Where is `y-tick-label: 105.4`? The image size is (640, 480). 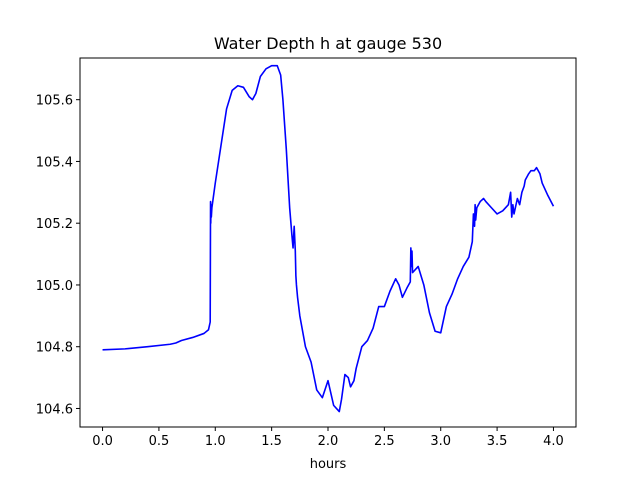
y-tick-label: 105.4 is located at coordinates (54, 162).